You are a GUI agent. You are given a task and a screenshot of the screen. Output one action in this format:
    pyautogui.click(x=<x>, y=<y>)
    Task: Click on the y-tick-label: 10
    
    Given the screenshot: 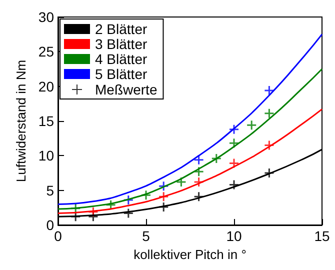 What is the action you would take?
    pyautogui.click(x=46, y=156)
    